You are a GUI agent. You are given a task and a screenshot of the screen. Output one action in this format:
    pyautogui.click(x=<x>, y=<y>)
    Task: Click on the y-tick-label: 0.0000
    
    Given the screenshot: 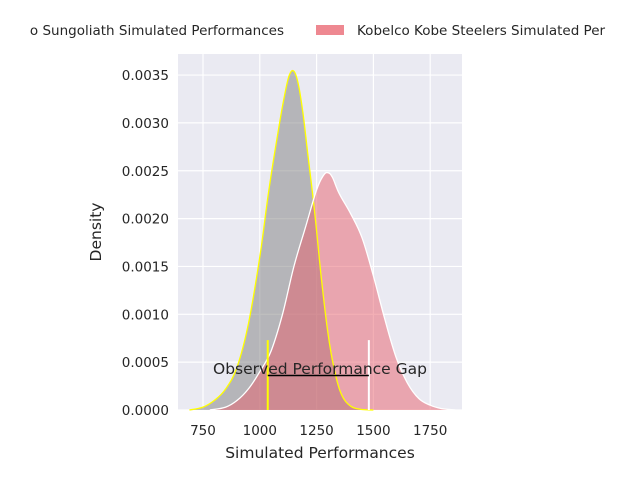 What is the action you would take?
    pyautogui.click(x=145, y=411)
    